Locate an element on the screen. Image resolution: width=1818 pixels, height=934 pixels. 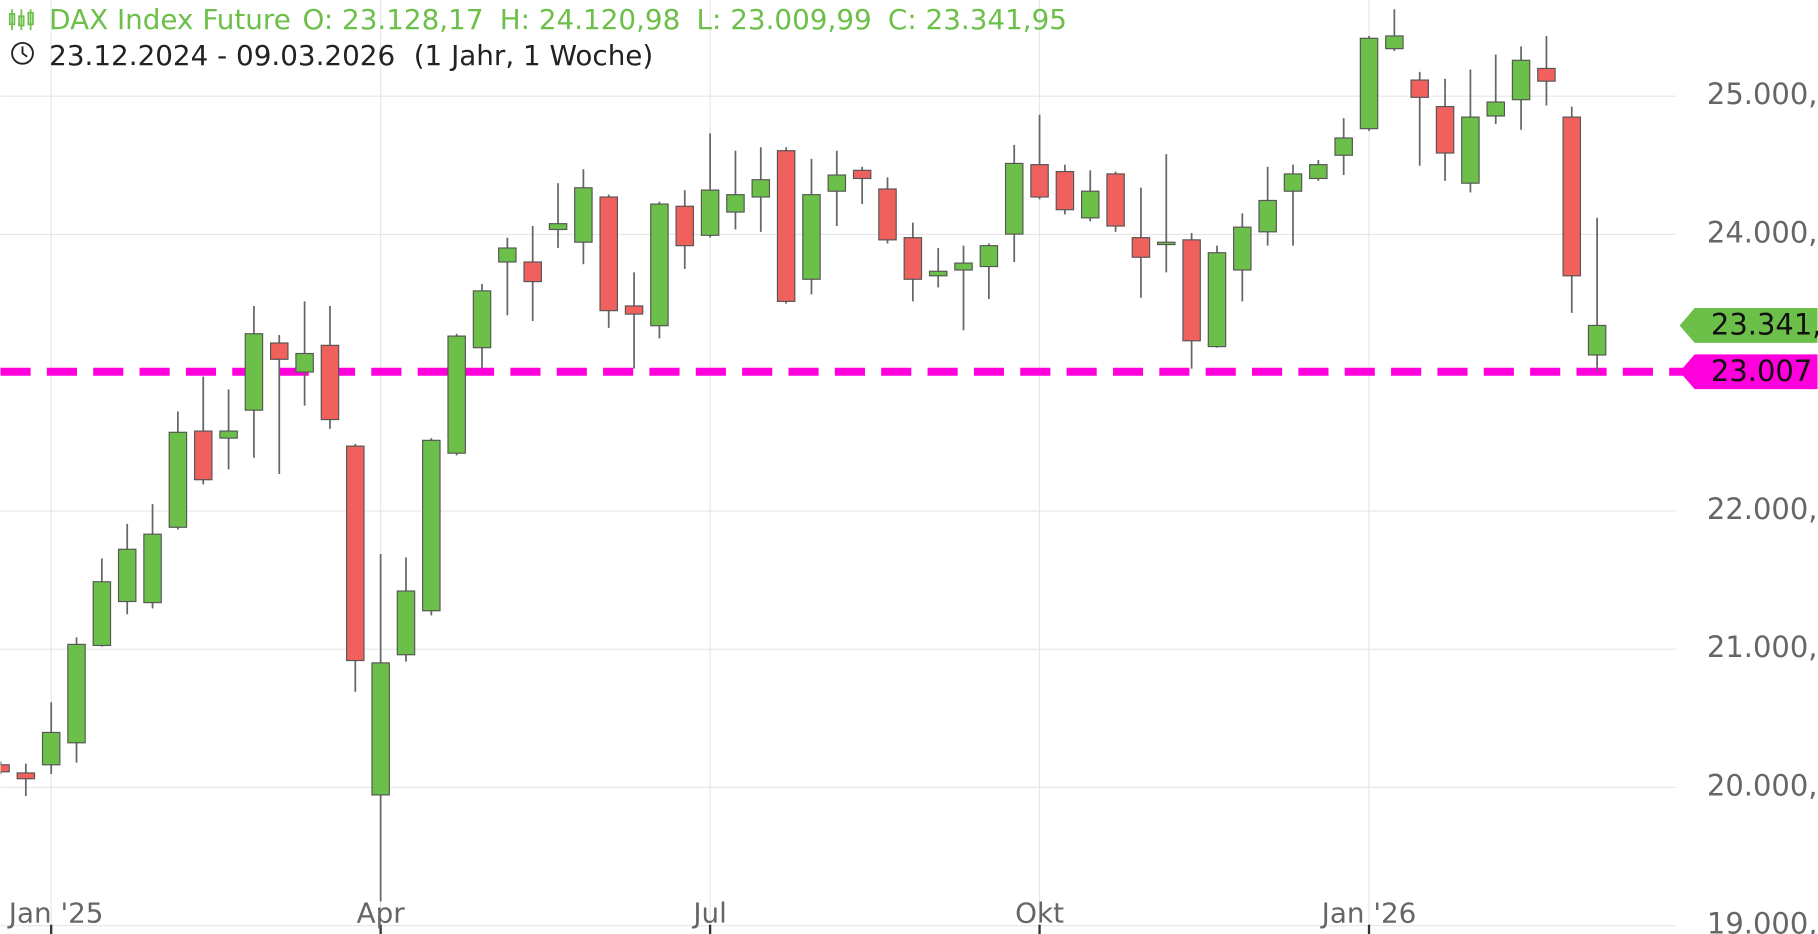
high: H: 24.120,98 is located at coordinates (590, 19).